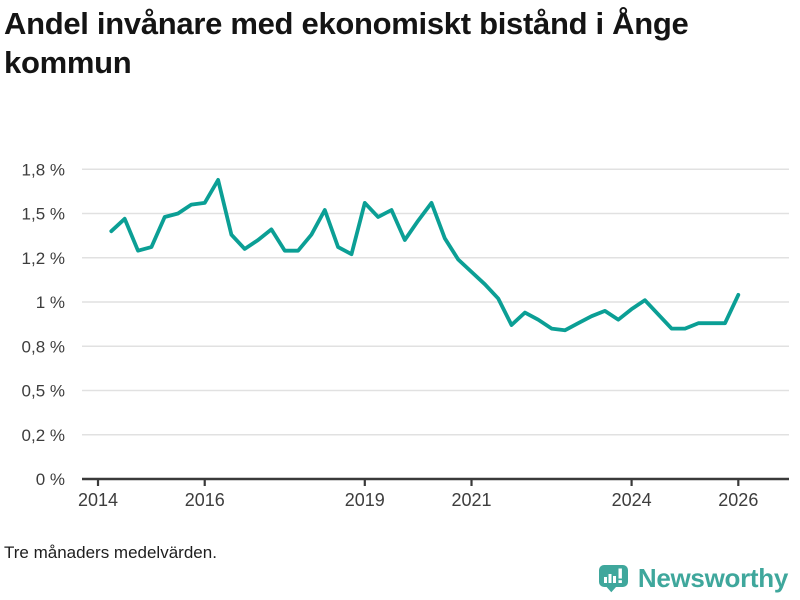  What do you see at coordinates (68, 62) in the screenshot?
I see `chart-title-line2: kommun` at bounding box center [68, 62].